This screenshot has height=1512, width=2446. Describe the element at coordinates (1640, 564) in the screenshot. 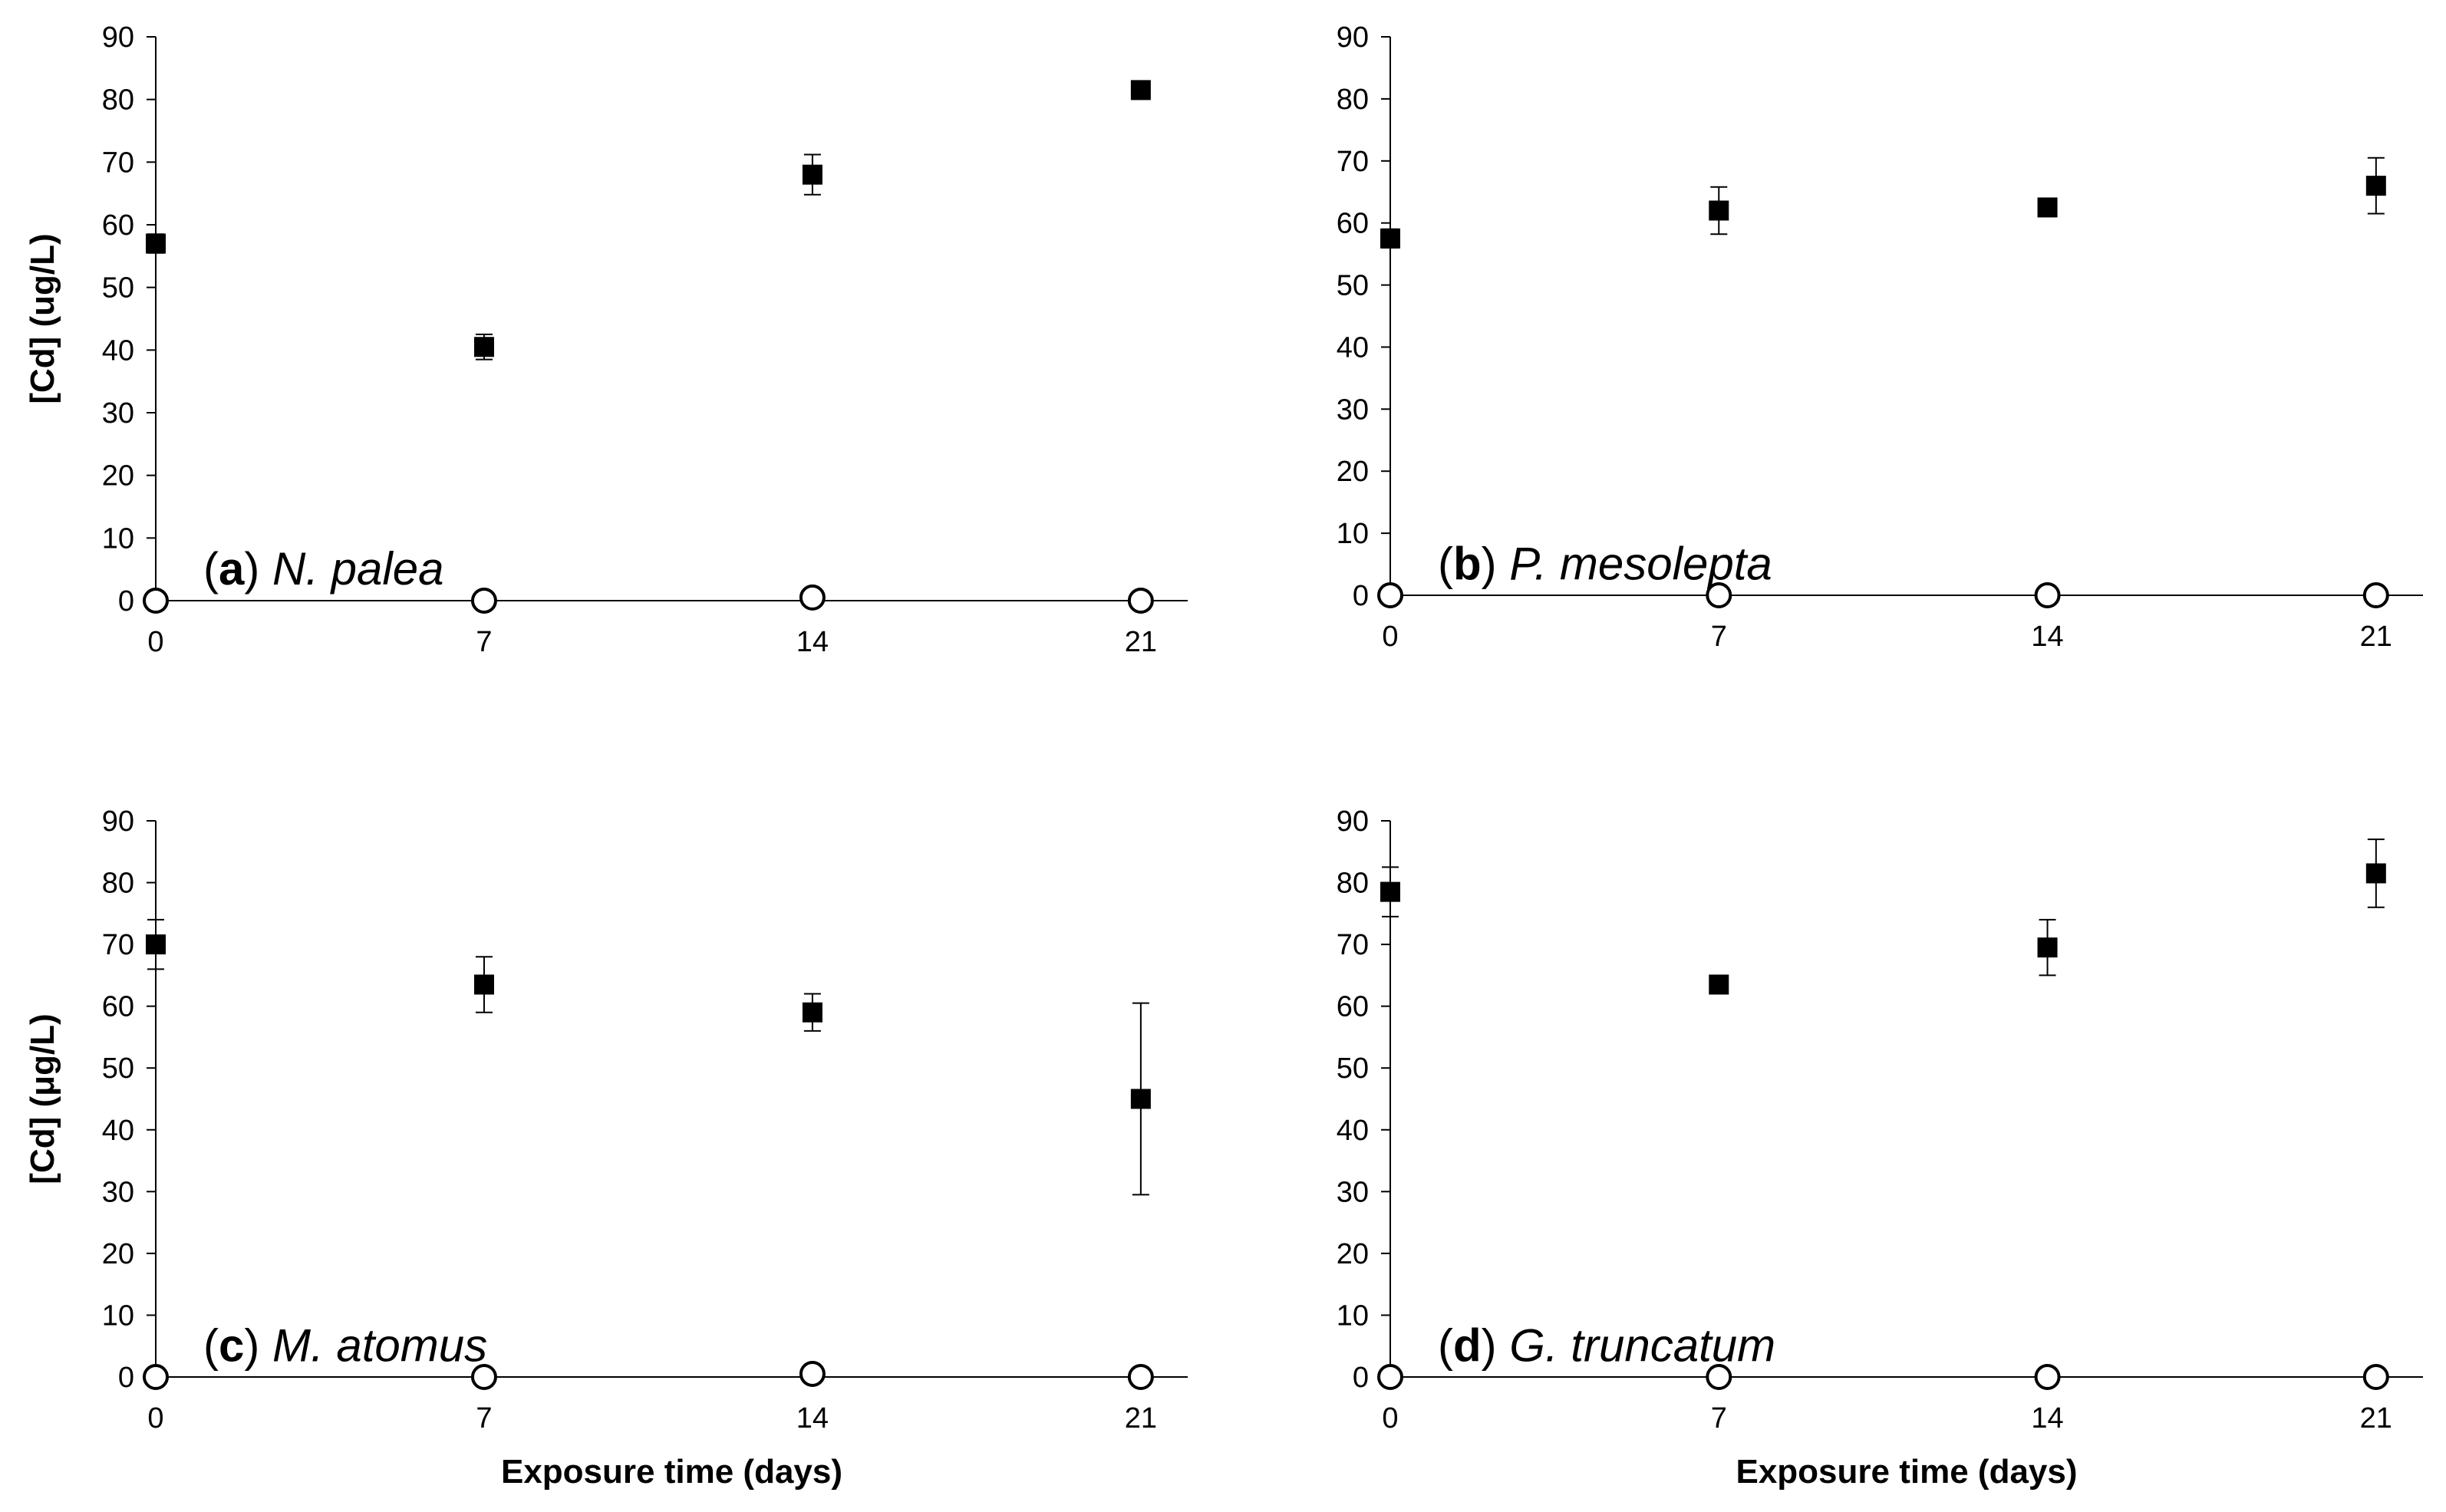

I see `panel-label-species: P. mesolepta` at that location.